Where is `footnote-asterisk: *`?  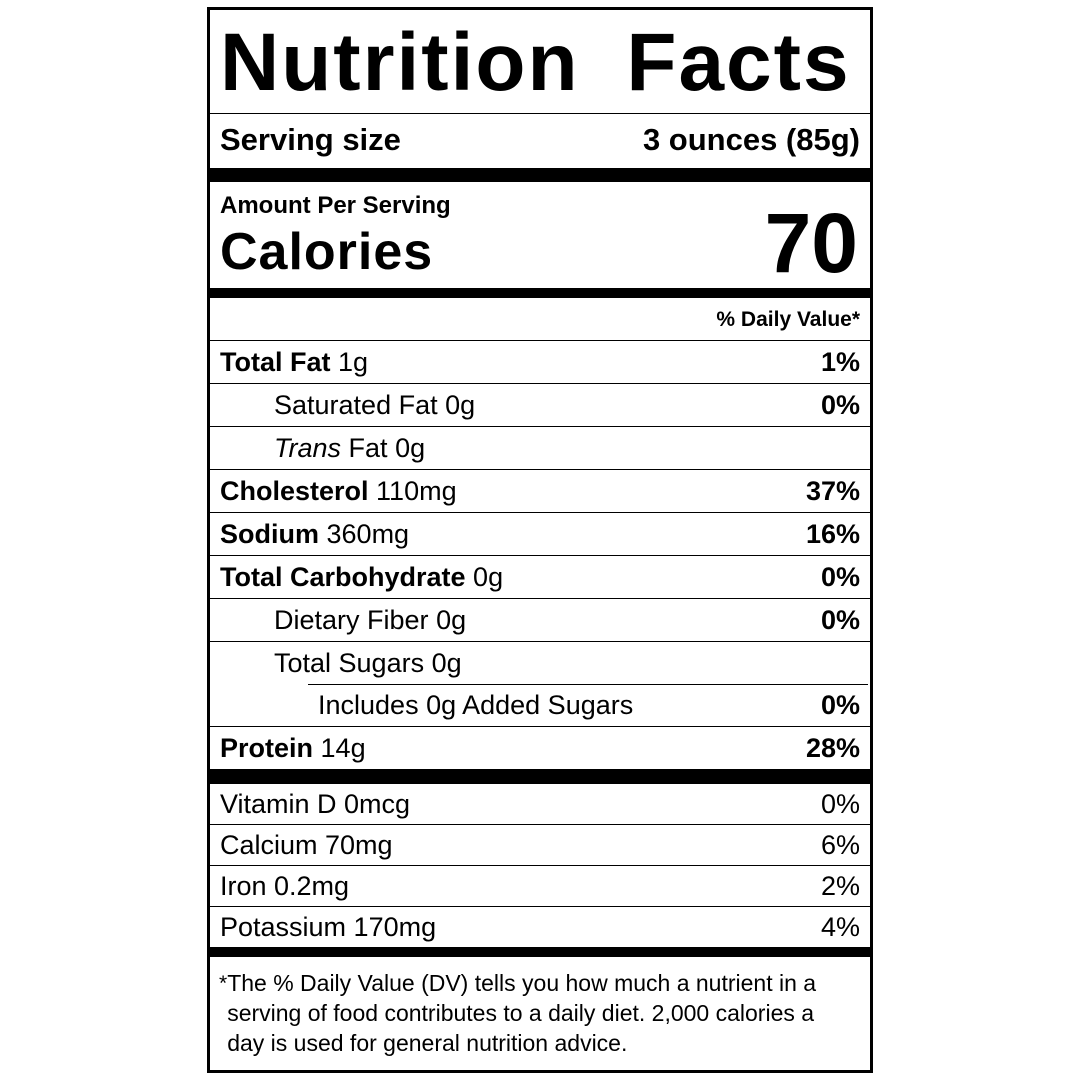
footnote-asterisk: * is located at coordinates (223, 983).